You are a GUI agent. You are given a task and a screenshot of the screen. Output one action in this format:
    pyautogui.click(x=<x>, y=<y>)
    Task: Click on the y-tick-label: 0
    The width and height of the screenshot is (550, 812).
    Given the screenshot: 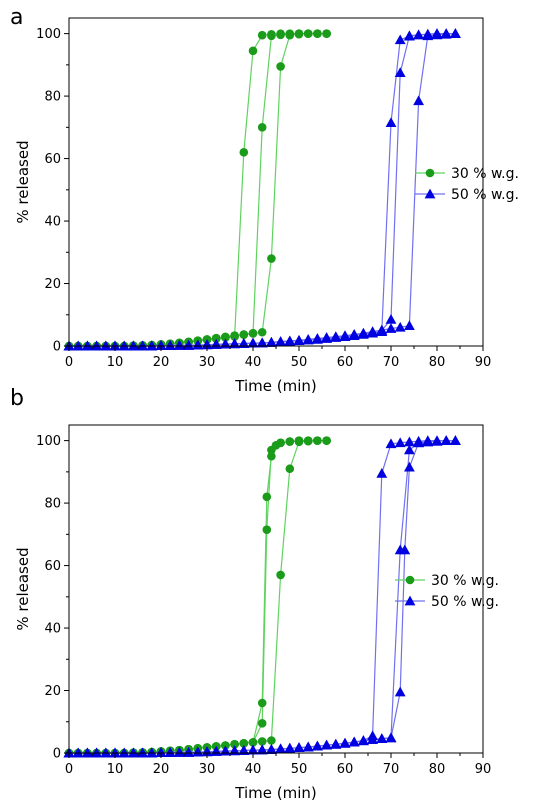 What is the action you would take?
    pyautogui.click(x=57, y=347)
    